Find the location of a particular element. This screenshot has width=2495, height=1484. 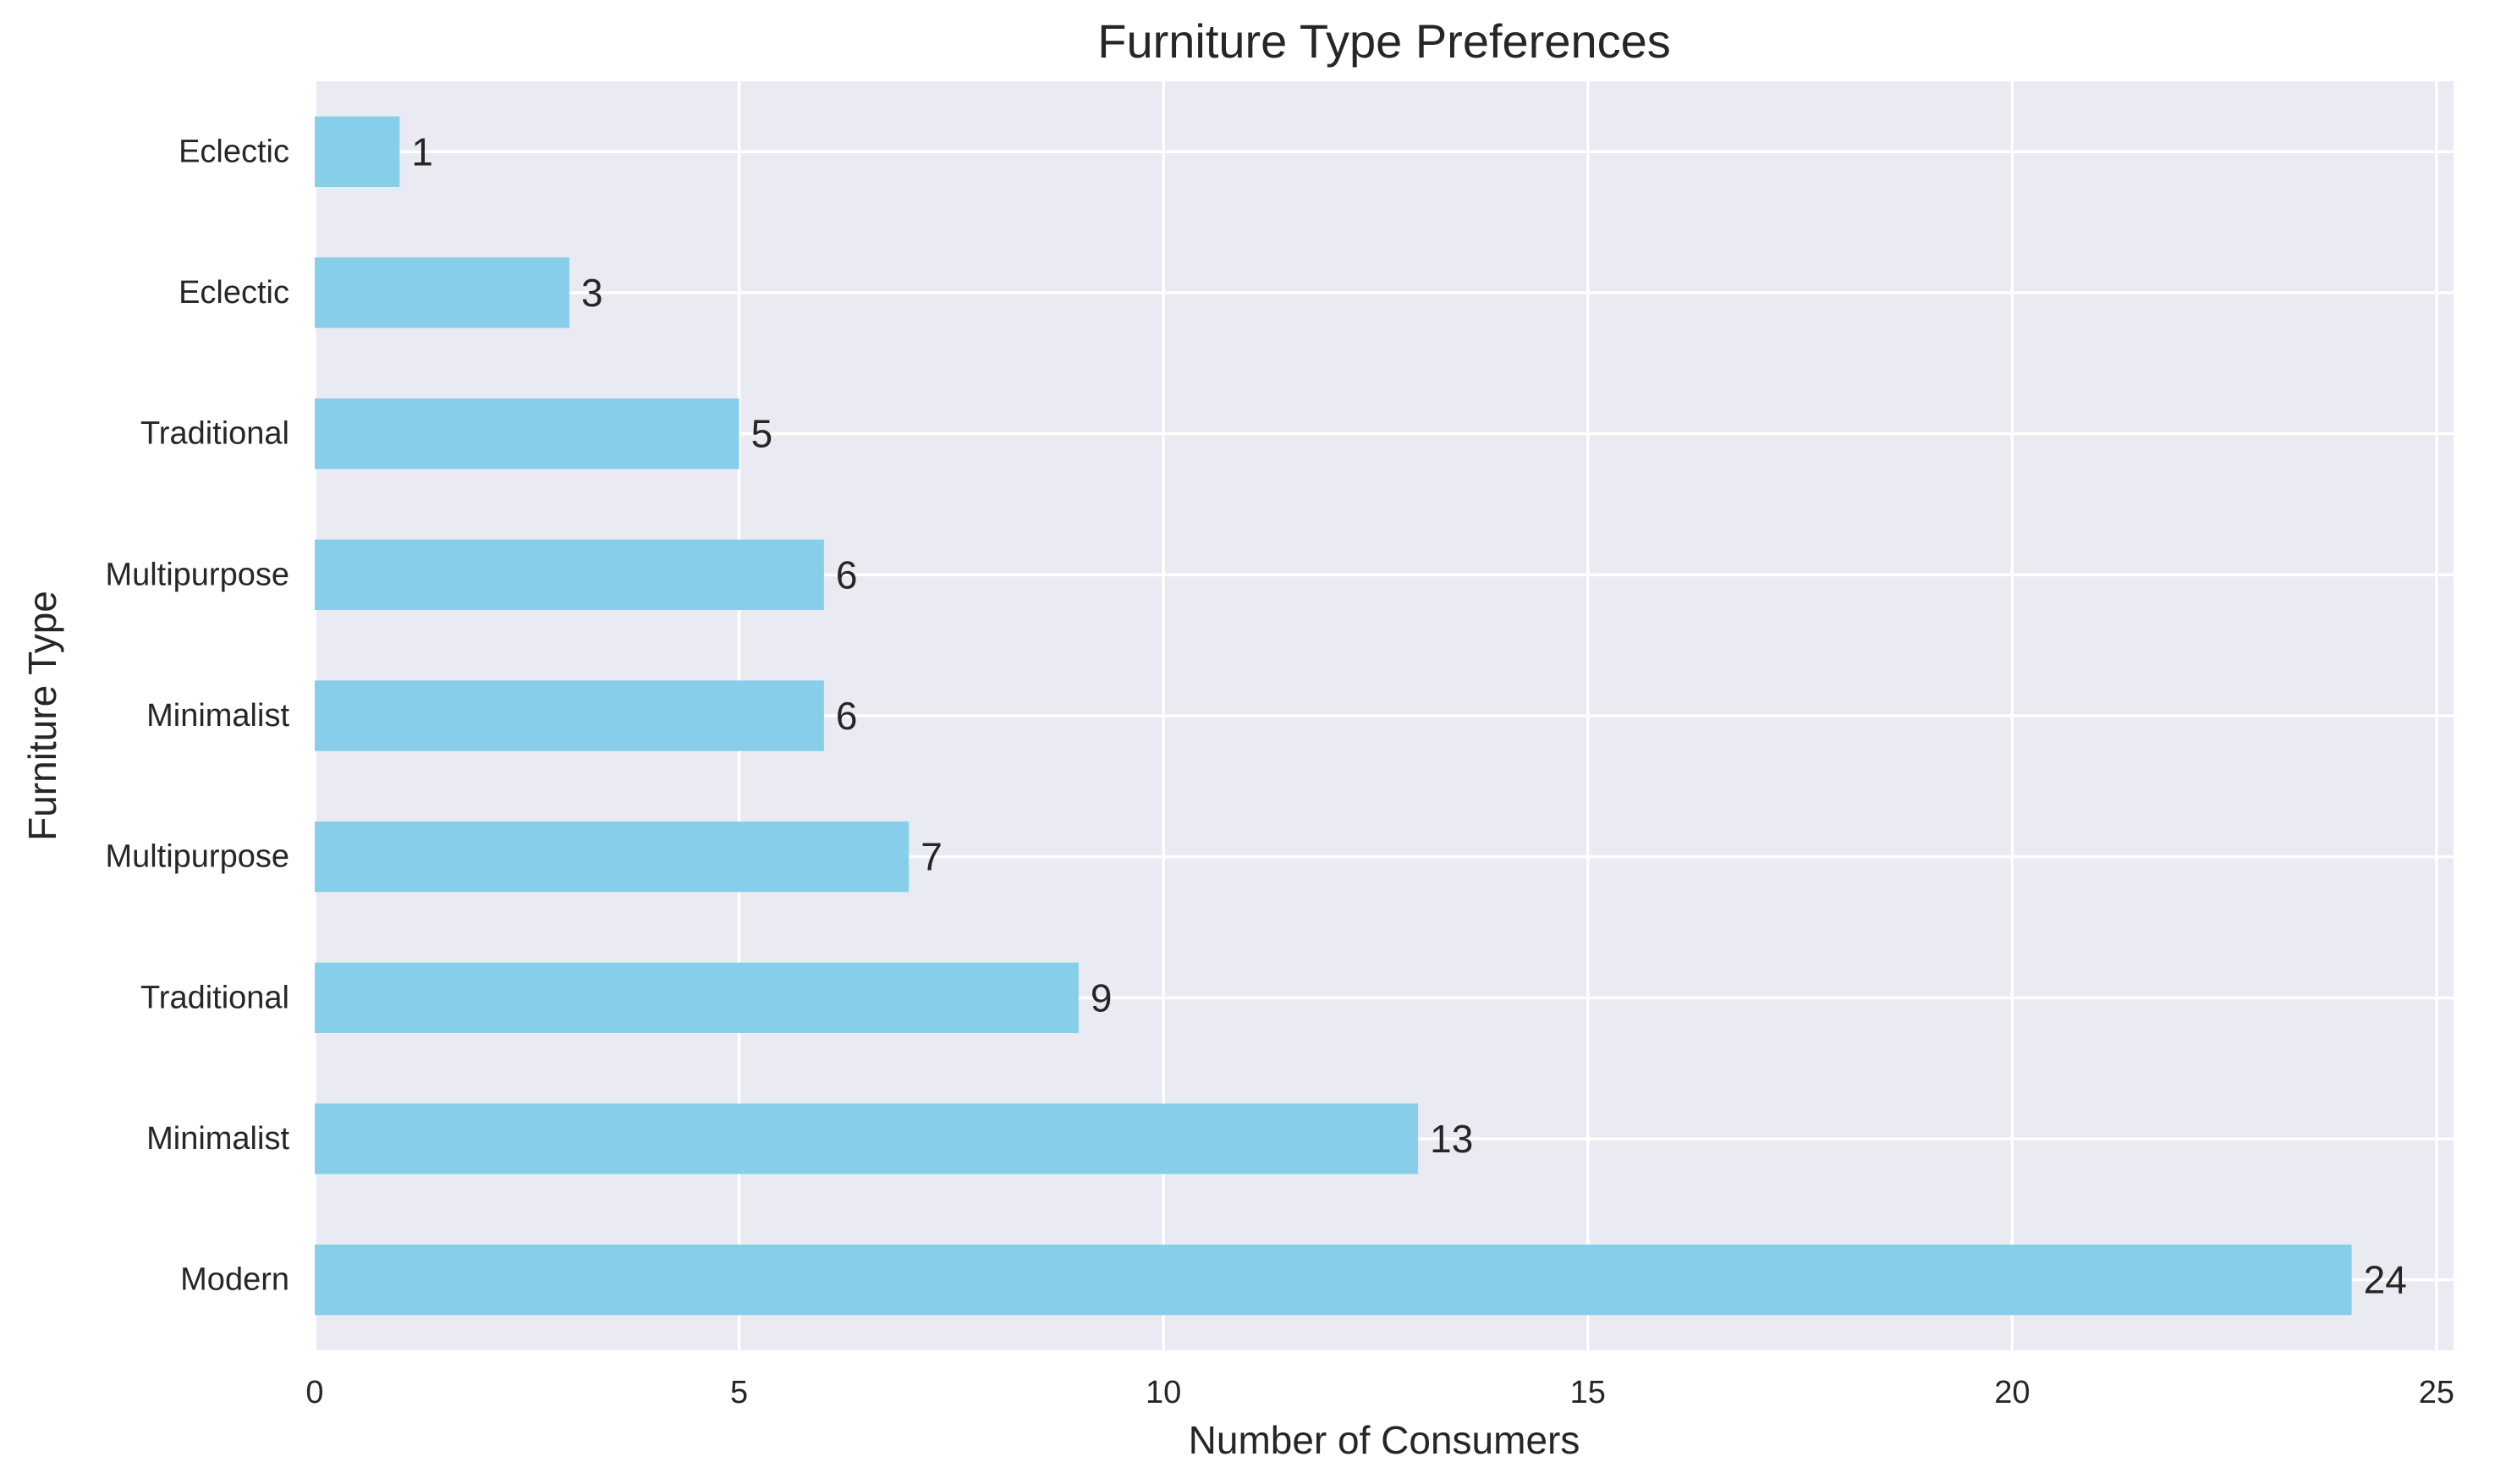

bar-value-label: 3 is located at coordinates (592, 293).